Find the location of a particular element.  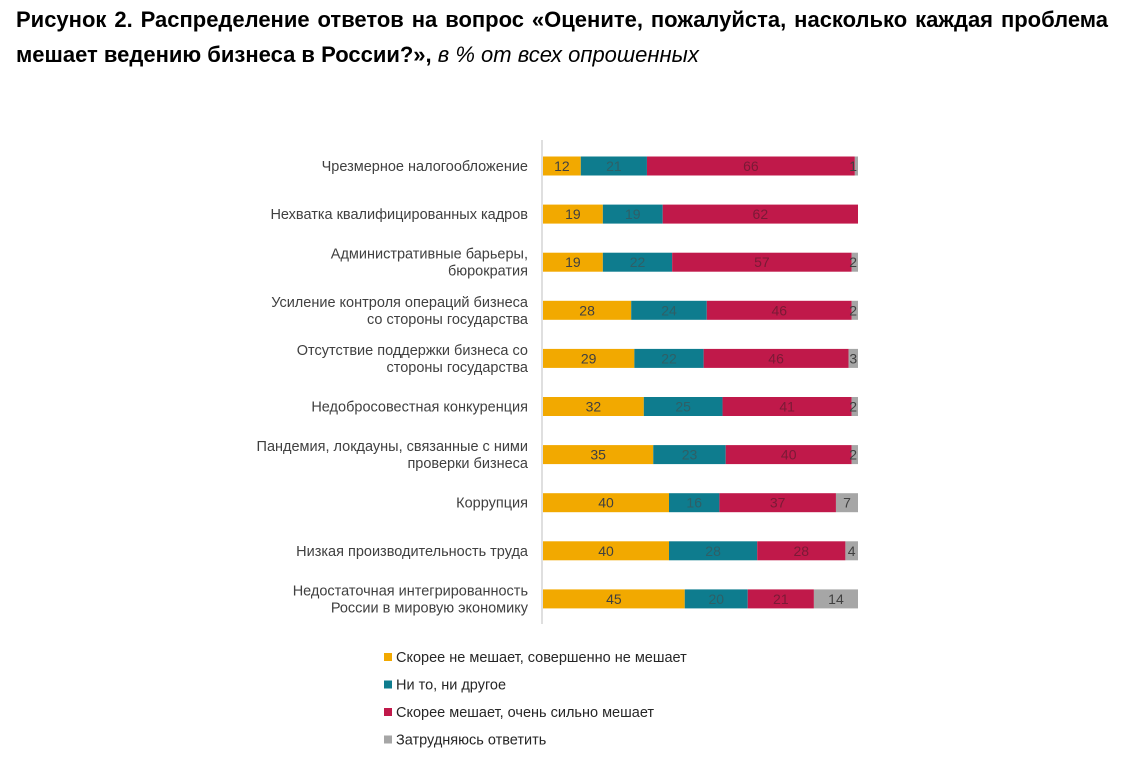

legend-label: Ни то, ни другое is located at coordinates (451, 686).